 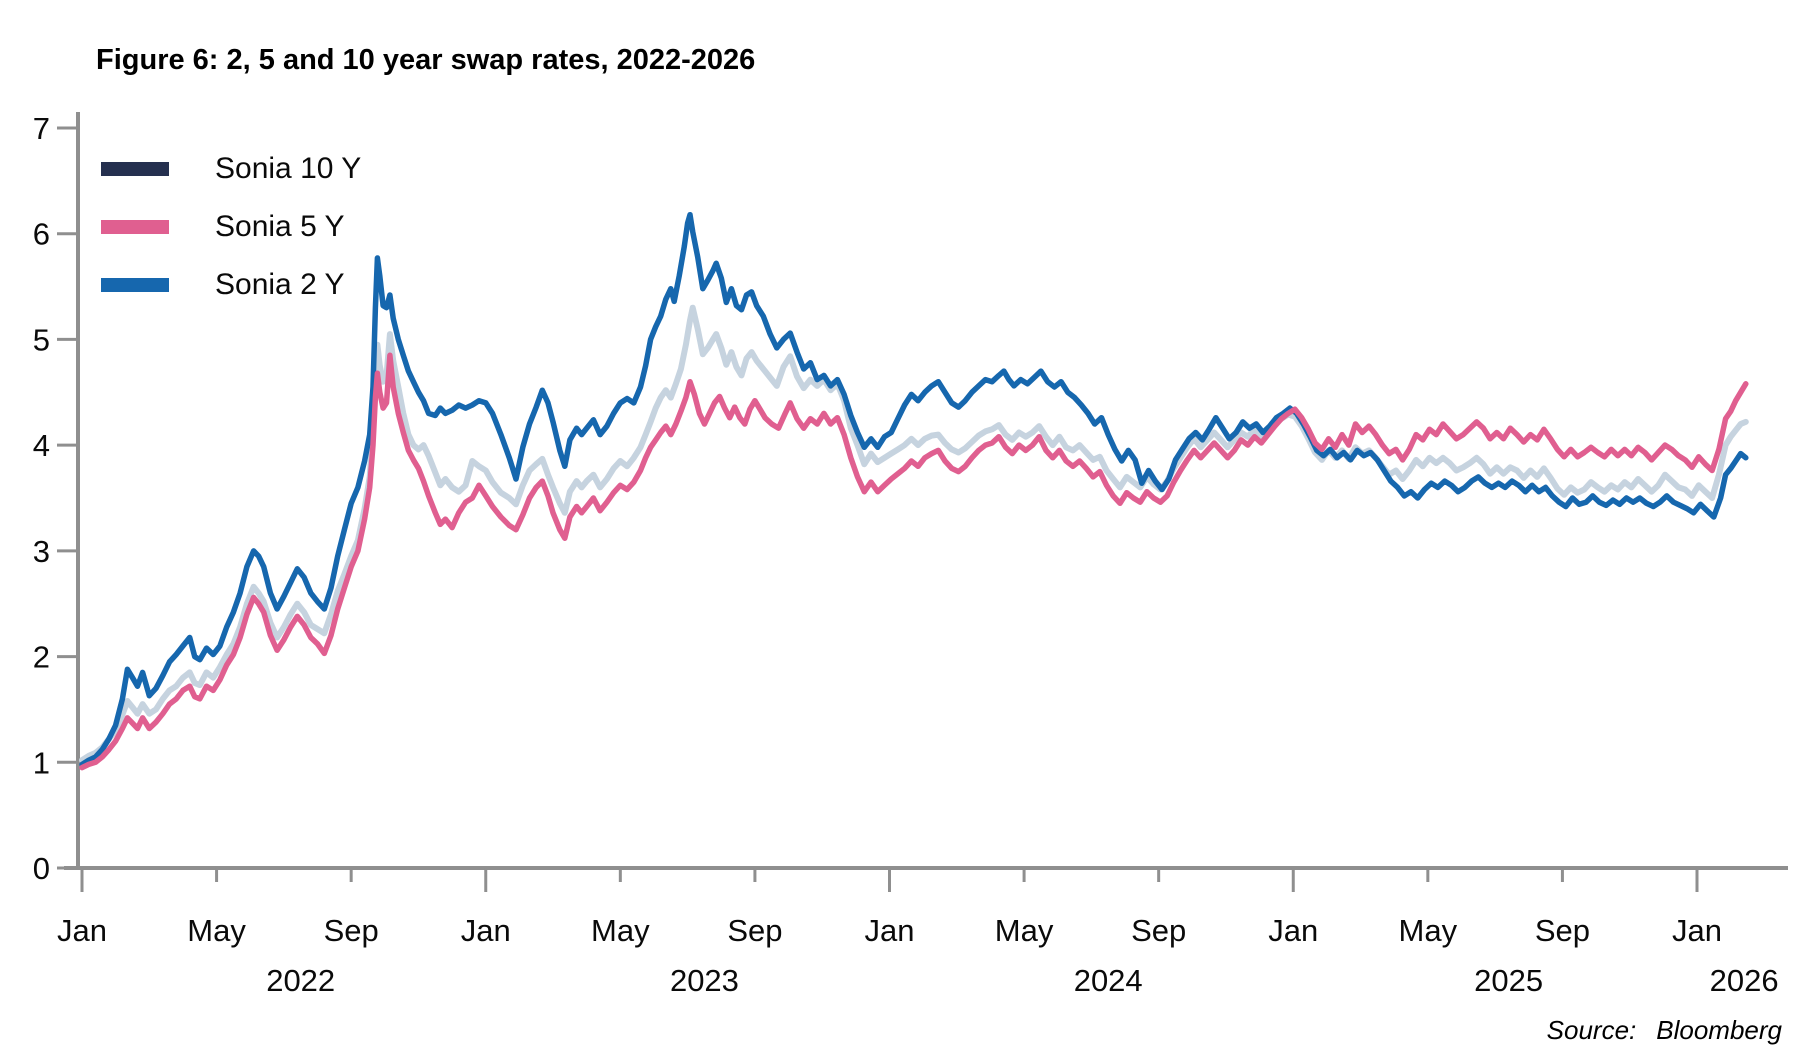 I want to click on y-tick-label: 4, so click(x=41, y=445).